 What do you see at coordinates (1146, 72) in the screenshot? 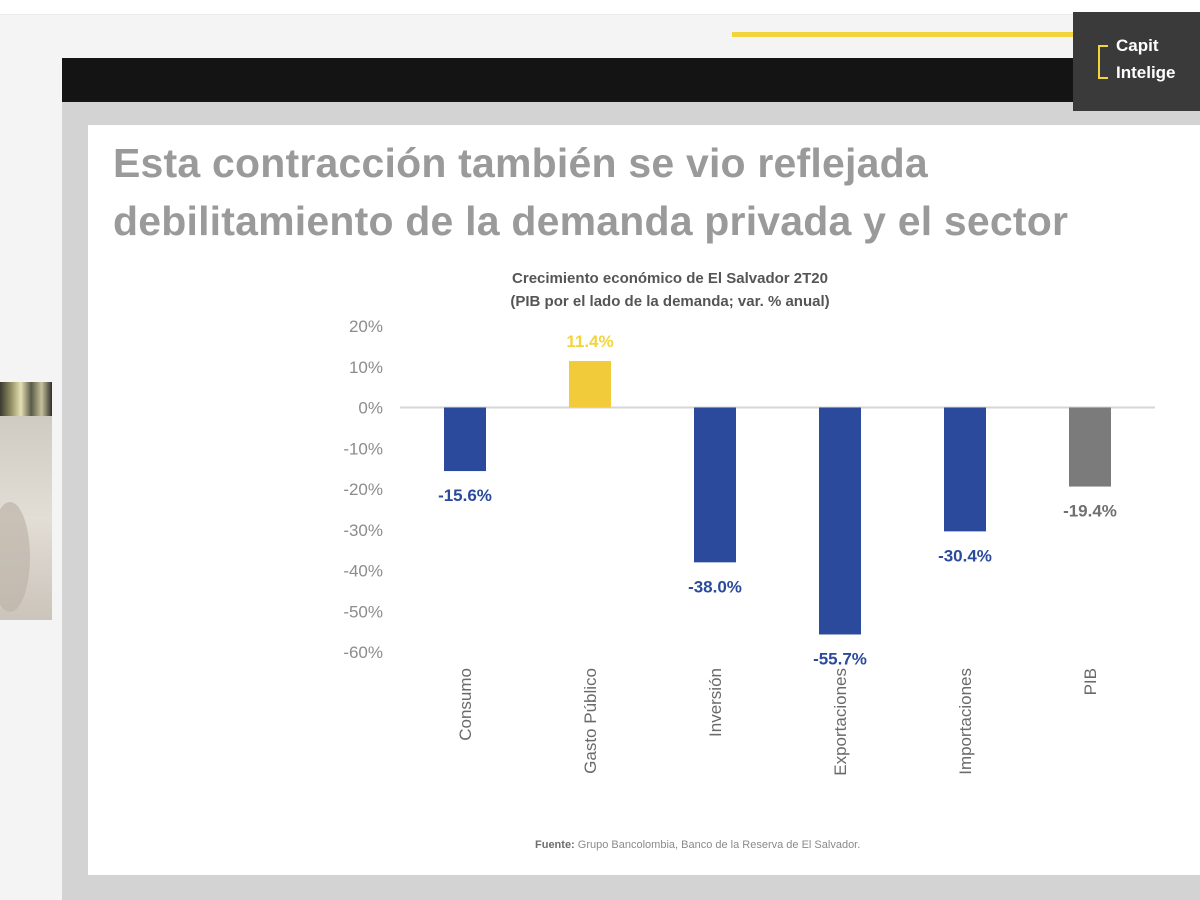
I see `logo-text-line2: Intelige` at bounding box center [1146, 72].